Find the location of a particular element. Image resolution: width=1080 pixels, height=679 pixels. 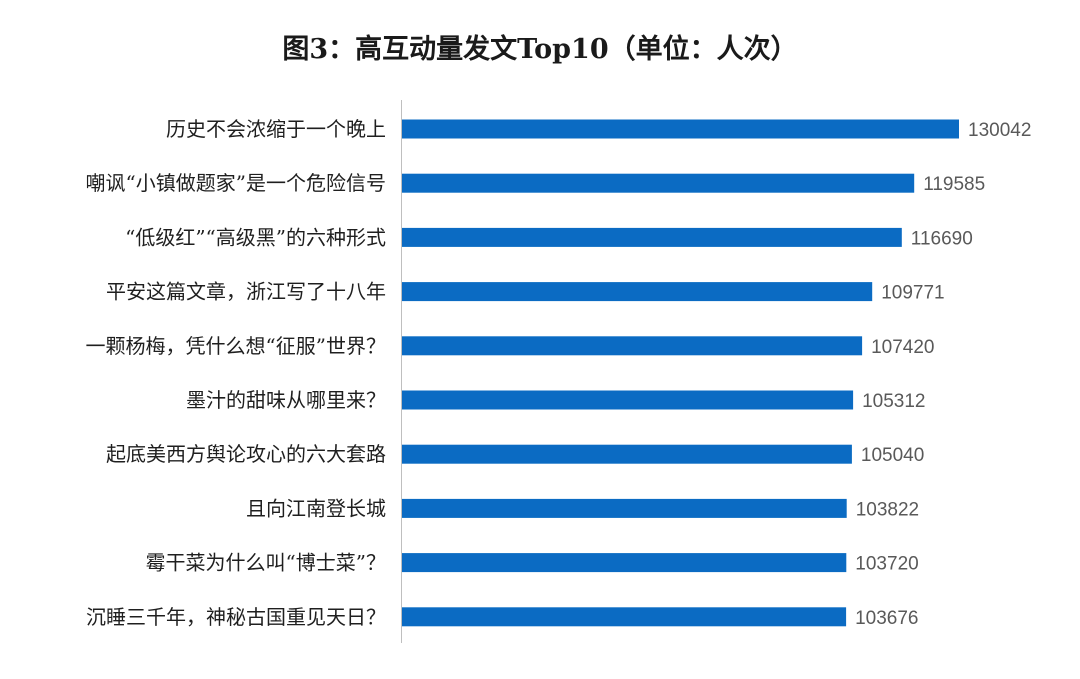

value-label-3: 116690 is located at coordinates (942, 238).